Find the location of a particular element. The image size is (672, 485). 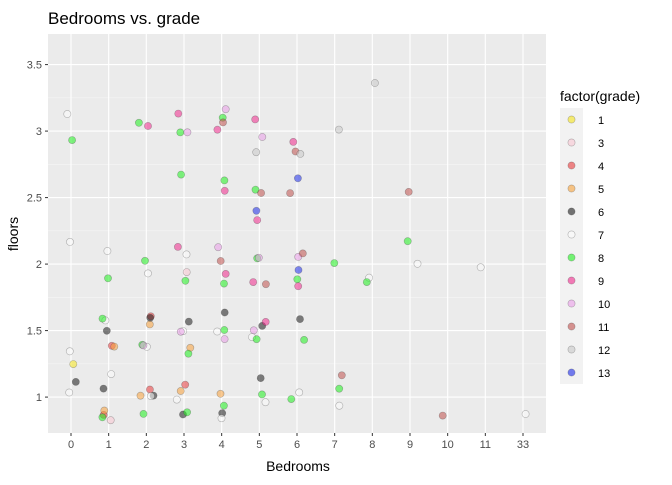

x-tick-label: 0 is located at coordinates (71, 445).